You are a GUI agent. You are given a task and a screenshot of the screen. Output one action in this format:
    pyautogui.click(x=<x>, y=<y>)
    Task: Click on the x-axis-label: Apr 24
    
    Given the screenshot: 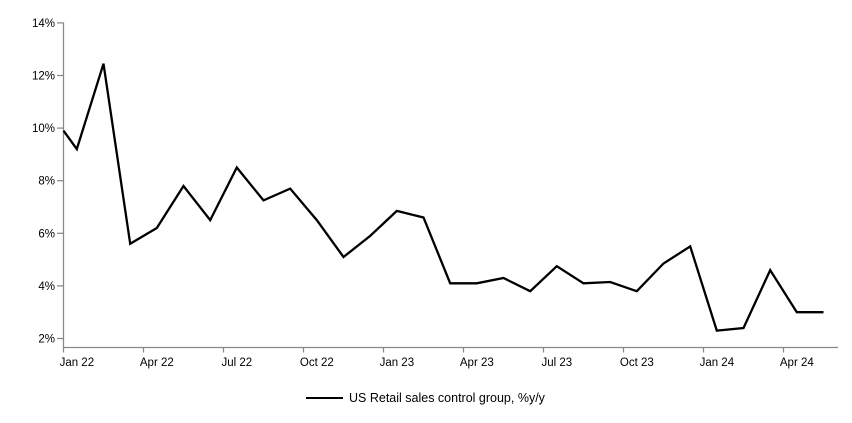 What is the action you would take?
    pyautogui.click(x=797, y=363)
    